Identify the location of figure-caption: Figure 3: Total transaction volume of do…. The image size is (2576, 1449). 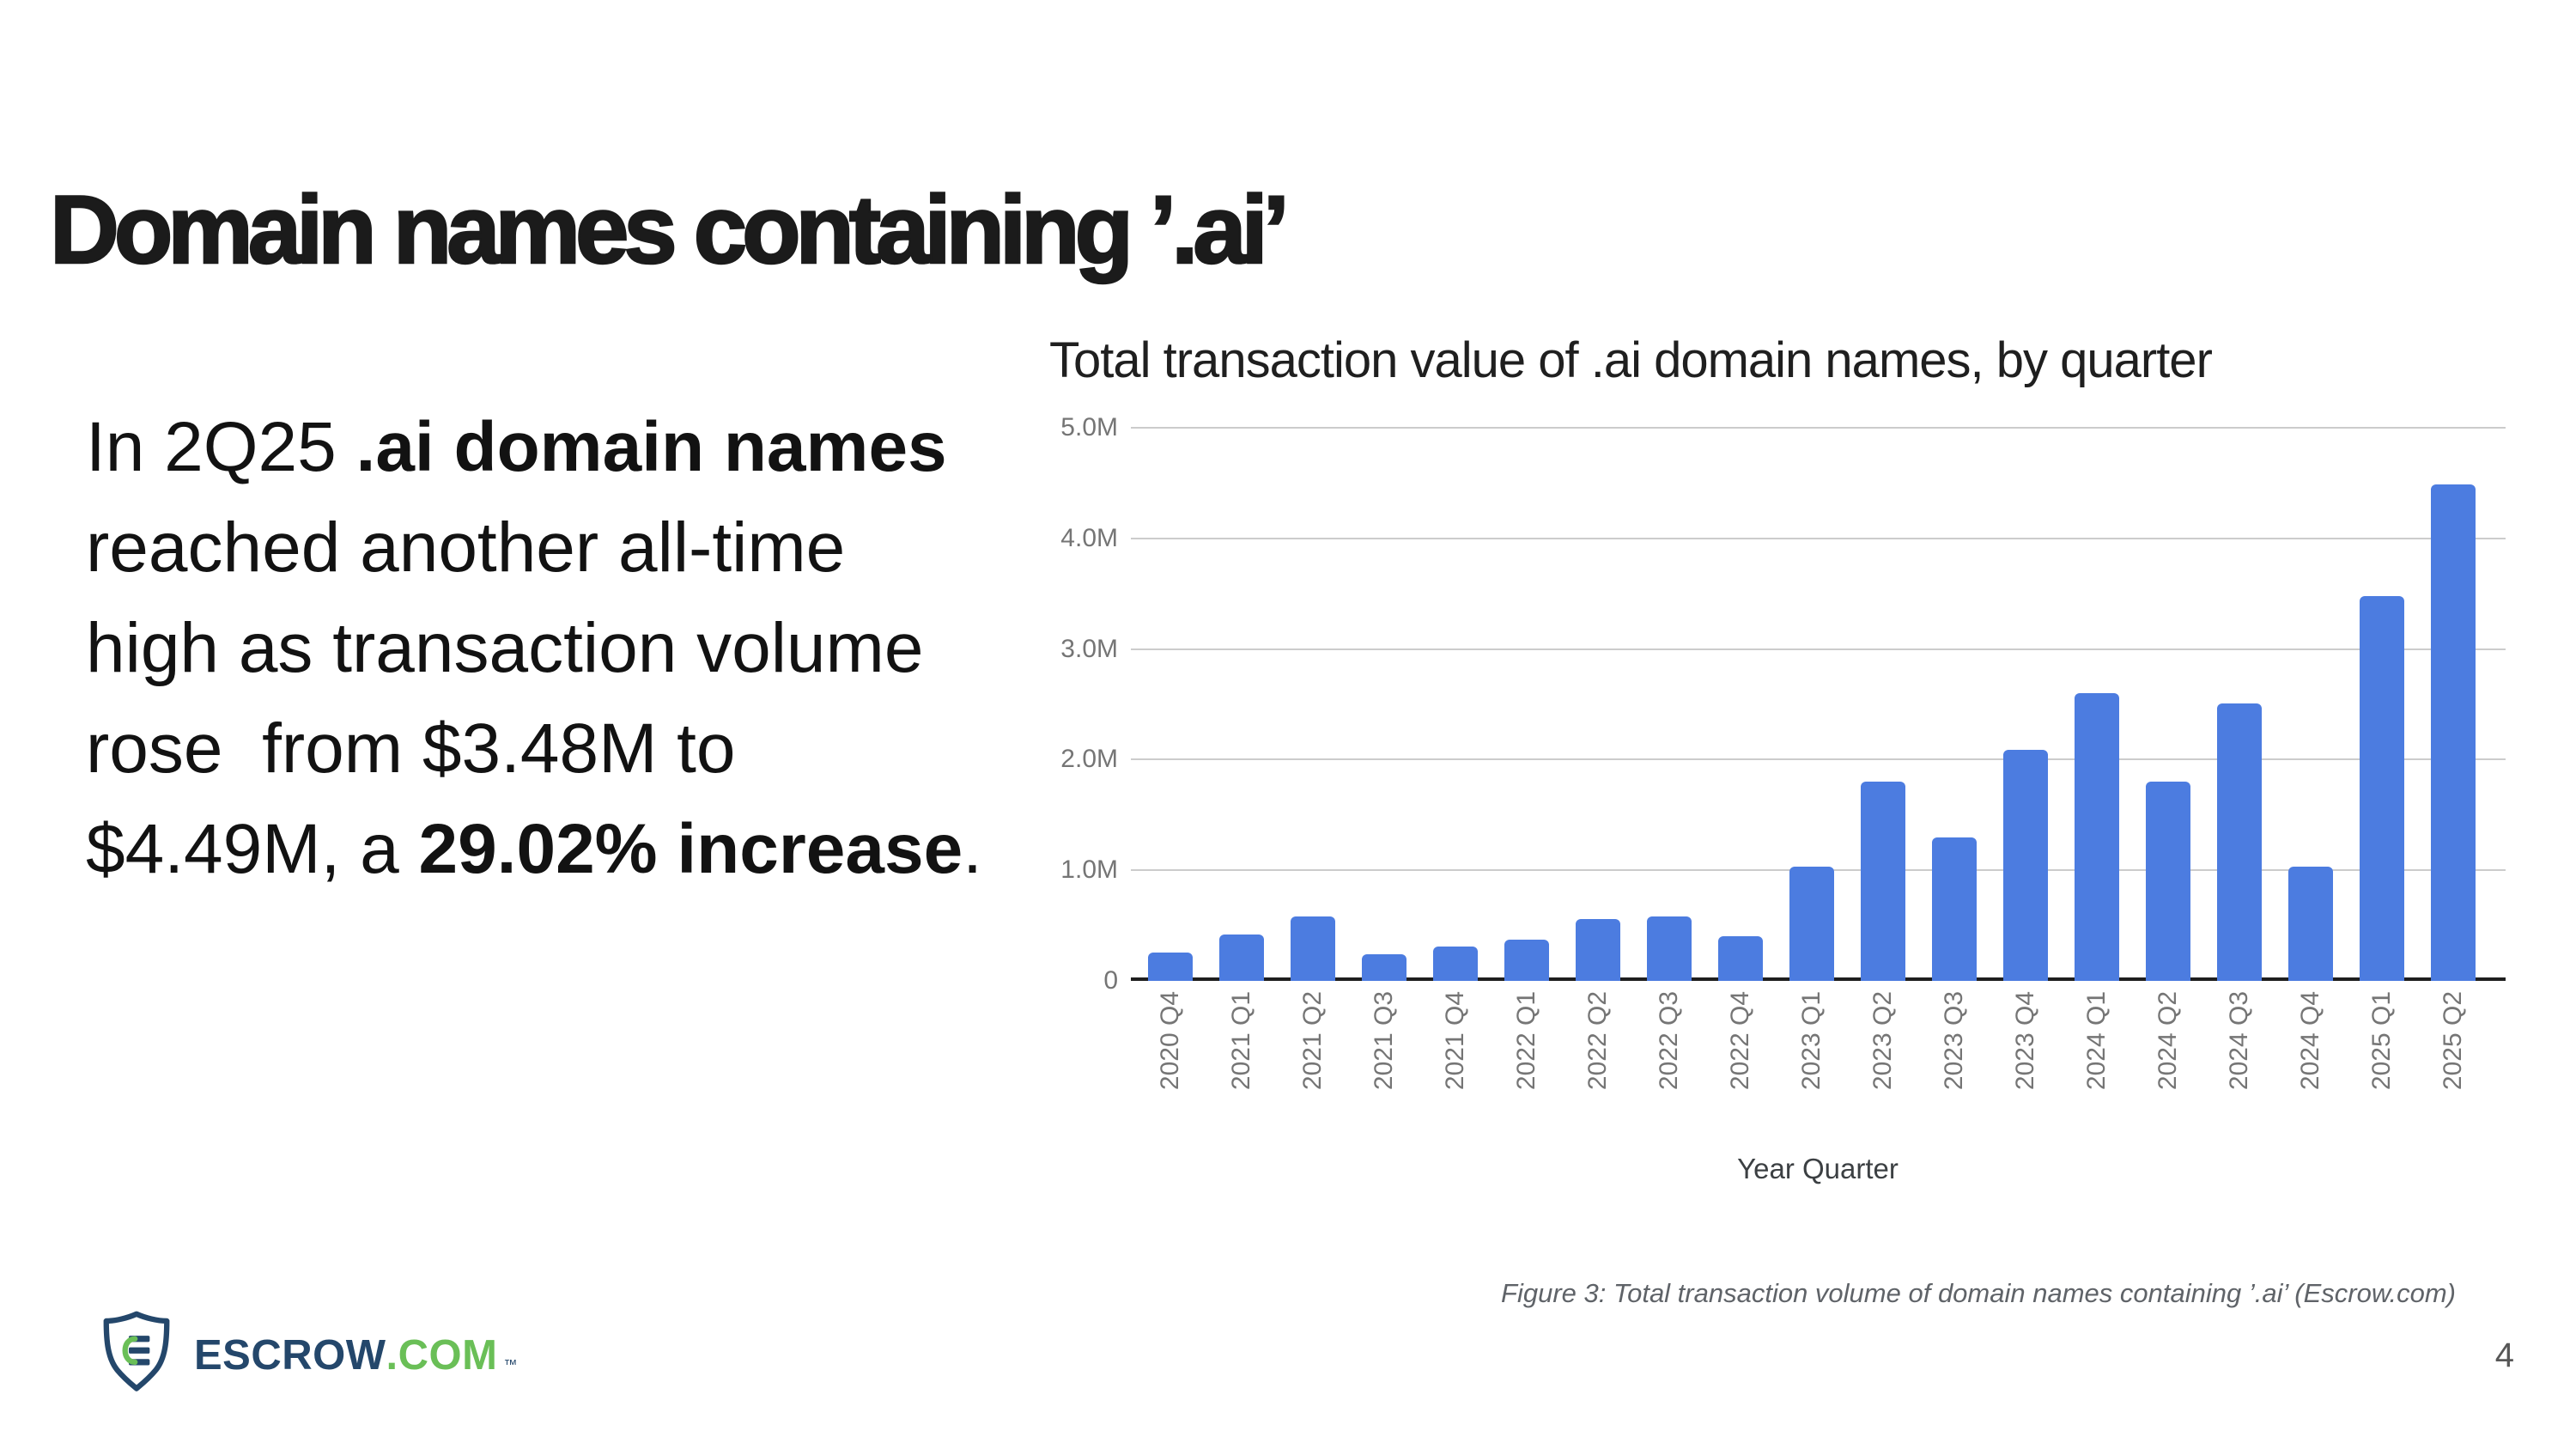
(1978, 1293).